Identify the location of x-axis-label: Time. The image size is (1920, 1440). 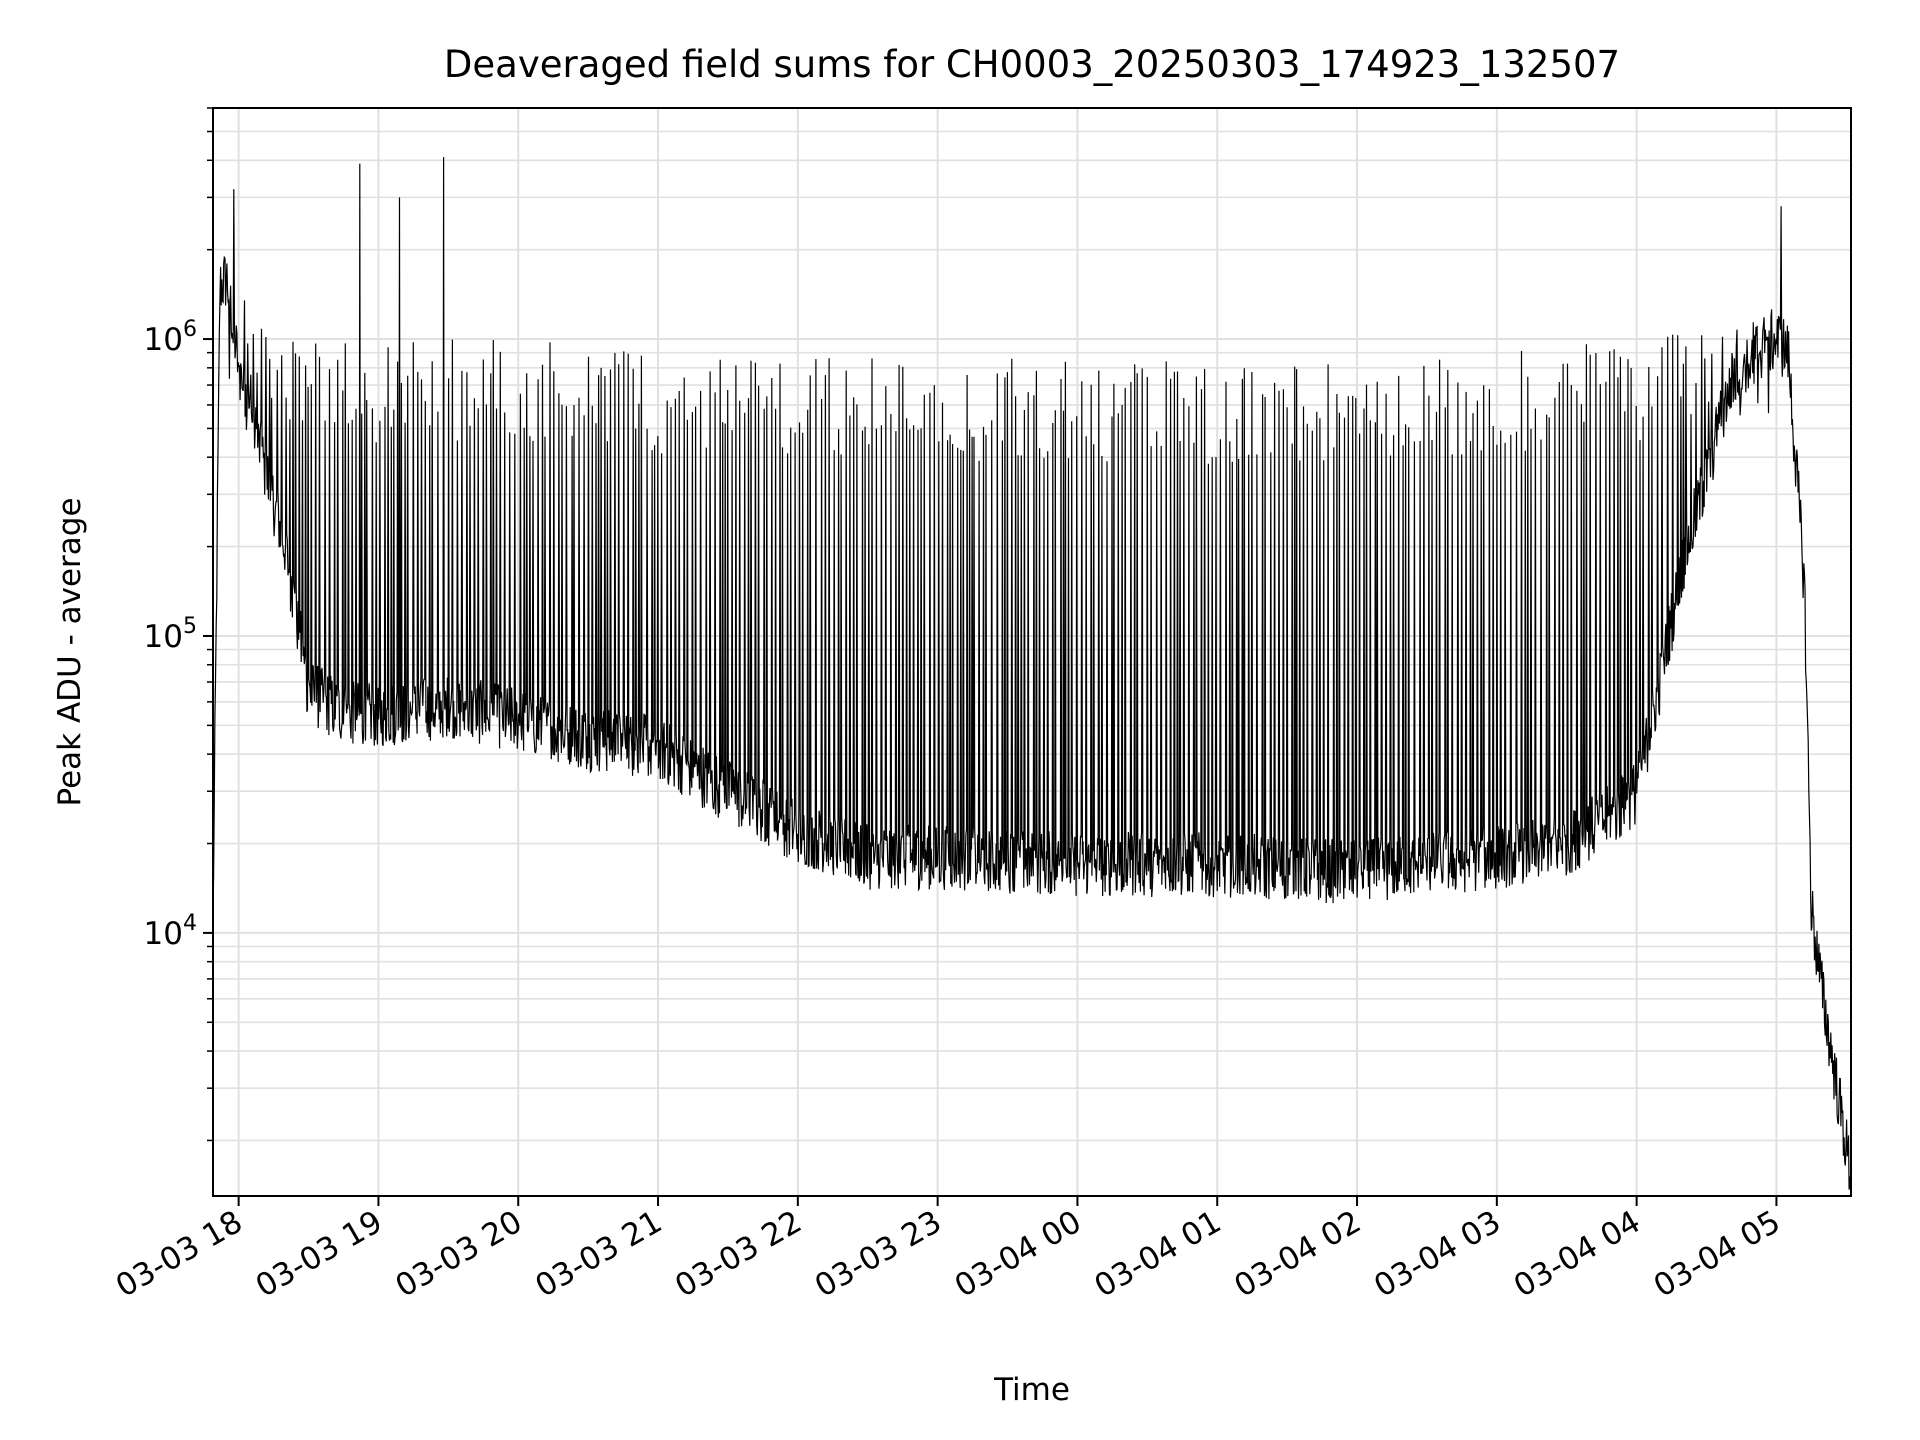
(1031, 1390).